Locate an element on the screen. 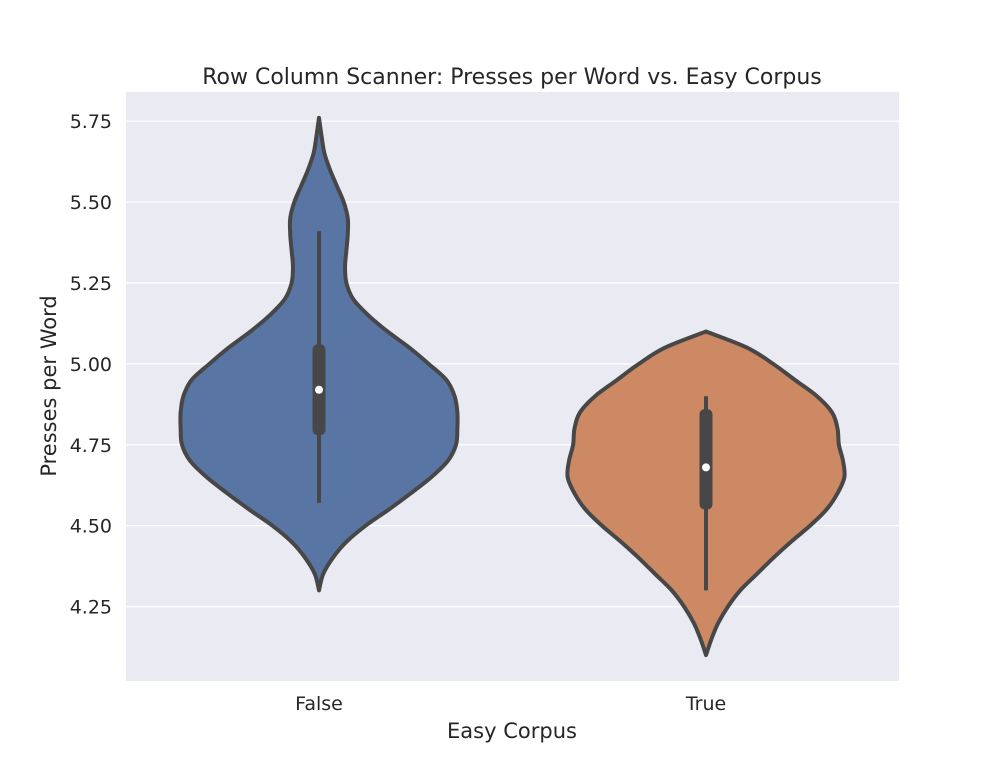 This screenshot has height=766, width=1000. x-tick-label: True is located at coordinates (705, 704).